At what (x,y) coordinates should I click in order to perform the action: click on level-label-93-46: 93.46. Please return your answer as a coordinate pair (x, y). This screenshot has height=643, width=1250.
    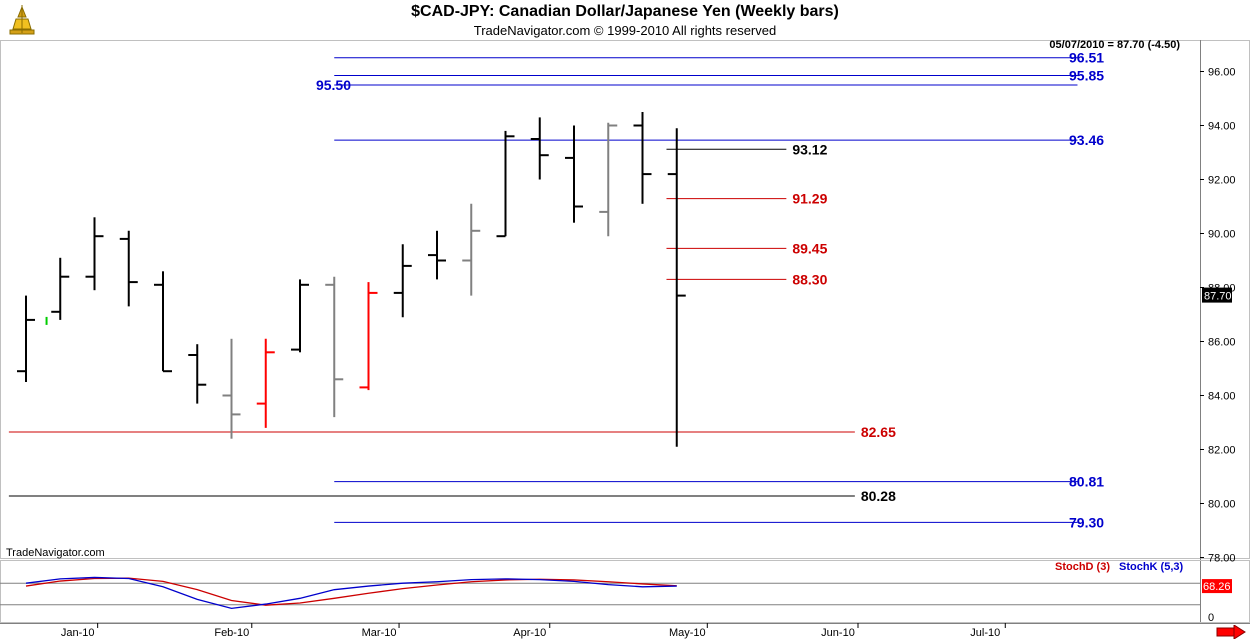
    Looking at the image, I should click on (1086, 140).